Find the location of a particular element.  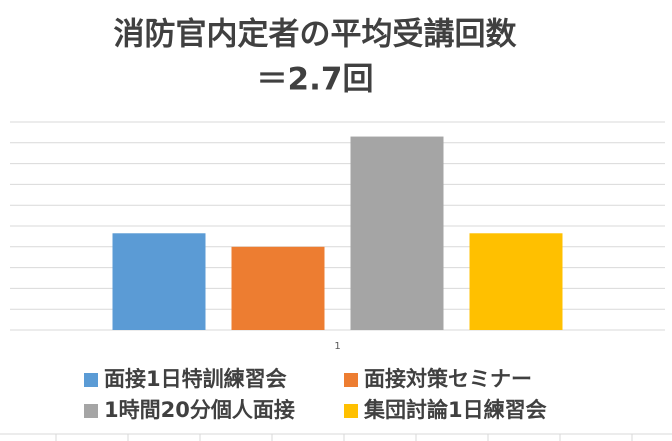

x-tick-label: 1 is located at coordinates (337, 346).